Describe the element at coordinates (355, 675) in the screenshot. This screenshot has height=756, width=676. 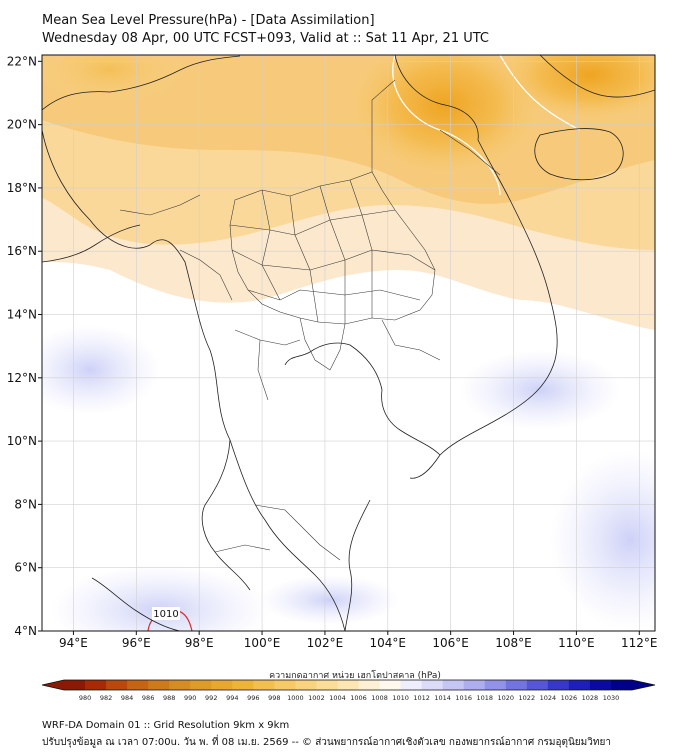
I see `colorbar-title: ความกดอากาศ หน่วย เฮกโตปาสคาล (hPa)` at that location.